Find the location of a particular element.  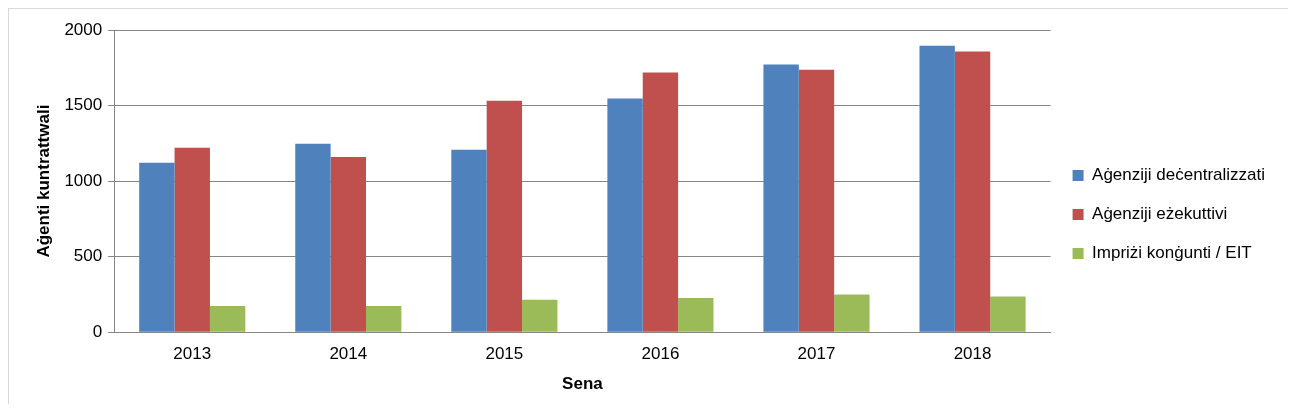

legend-label: Impriżi konġunti / EIT is located at coordinates (1172, 253).